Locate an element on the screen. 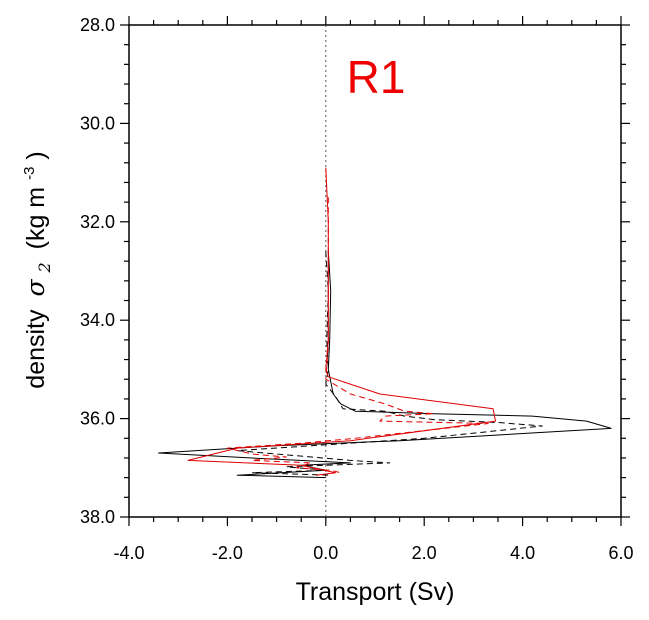 Image resolution: width=649 pixels, height=620 pixels. y-axis-prefix: density is located at coordinates (36, 349).